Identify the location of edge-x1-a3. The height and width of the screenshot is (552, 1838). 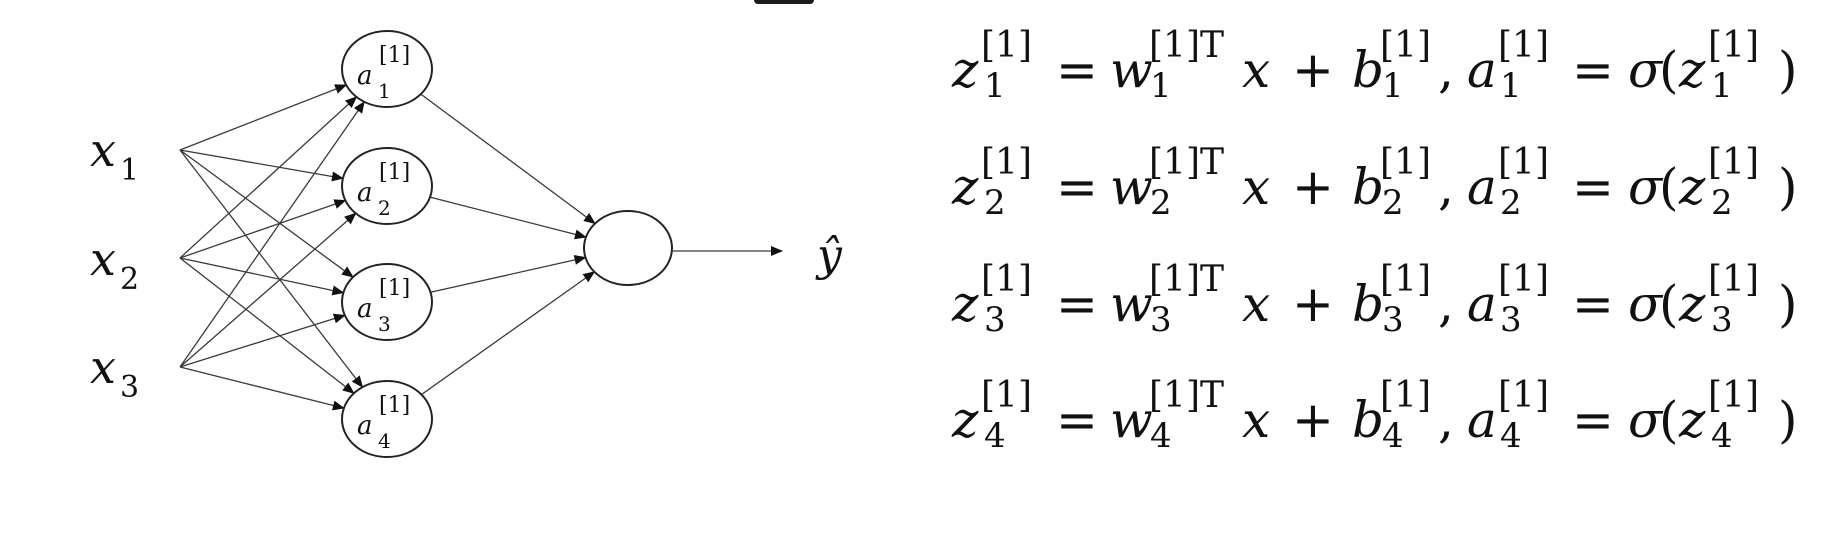
(266, 213).